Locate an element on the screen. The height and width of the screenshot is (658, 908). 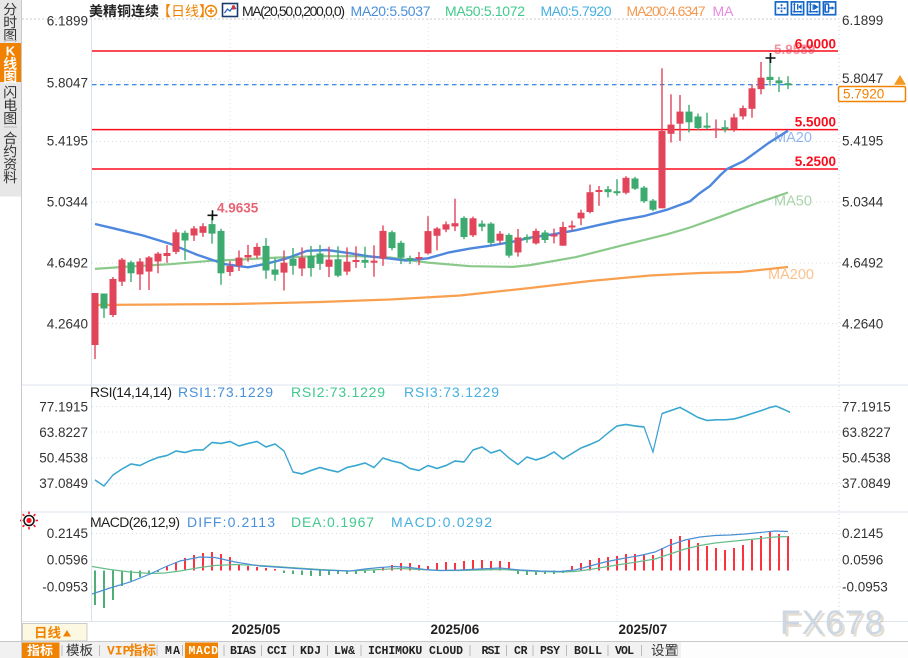
svg-text: 5.5000 is located at coordinates (815, 122).